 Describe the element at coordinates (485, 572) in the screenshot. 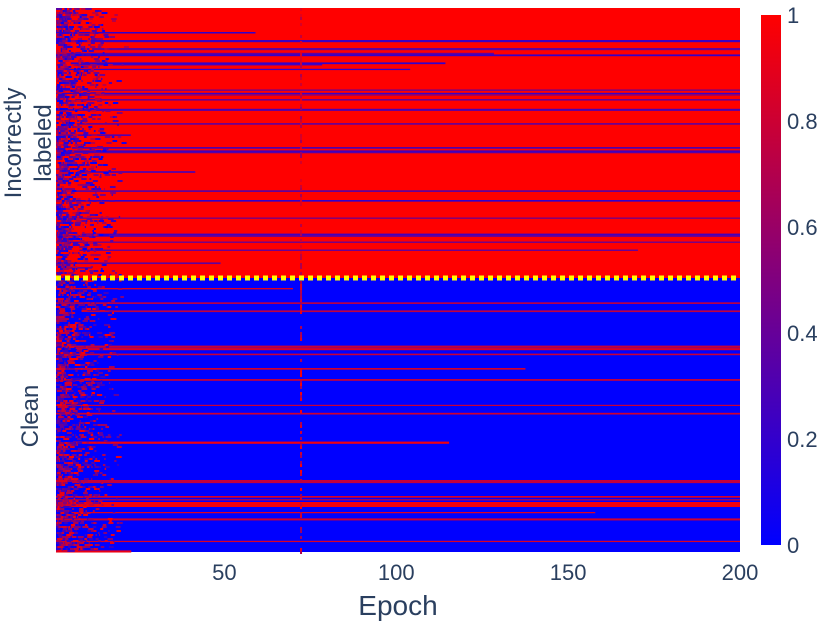

I see `x-axis-ticks: 50 100 150 200` at that location.